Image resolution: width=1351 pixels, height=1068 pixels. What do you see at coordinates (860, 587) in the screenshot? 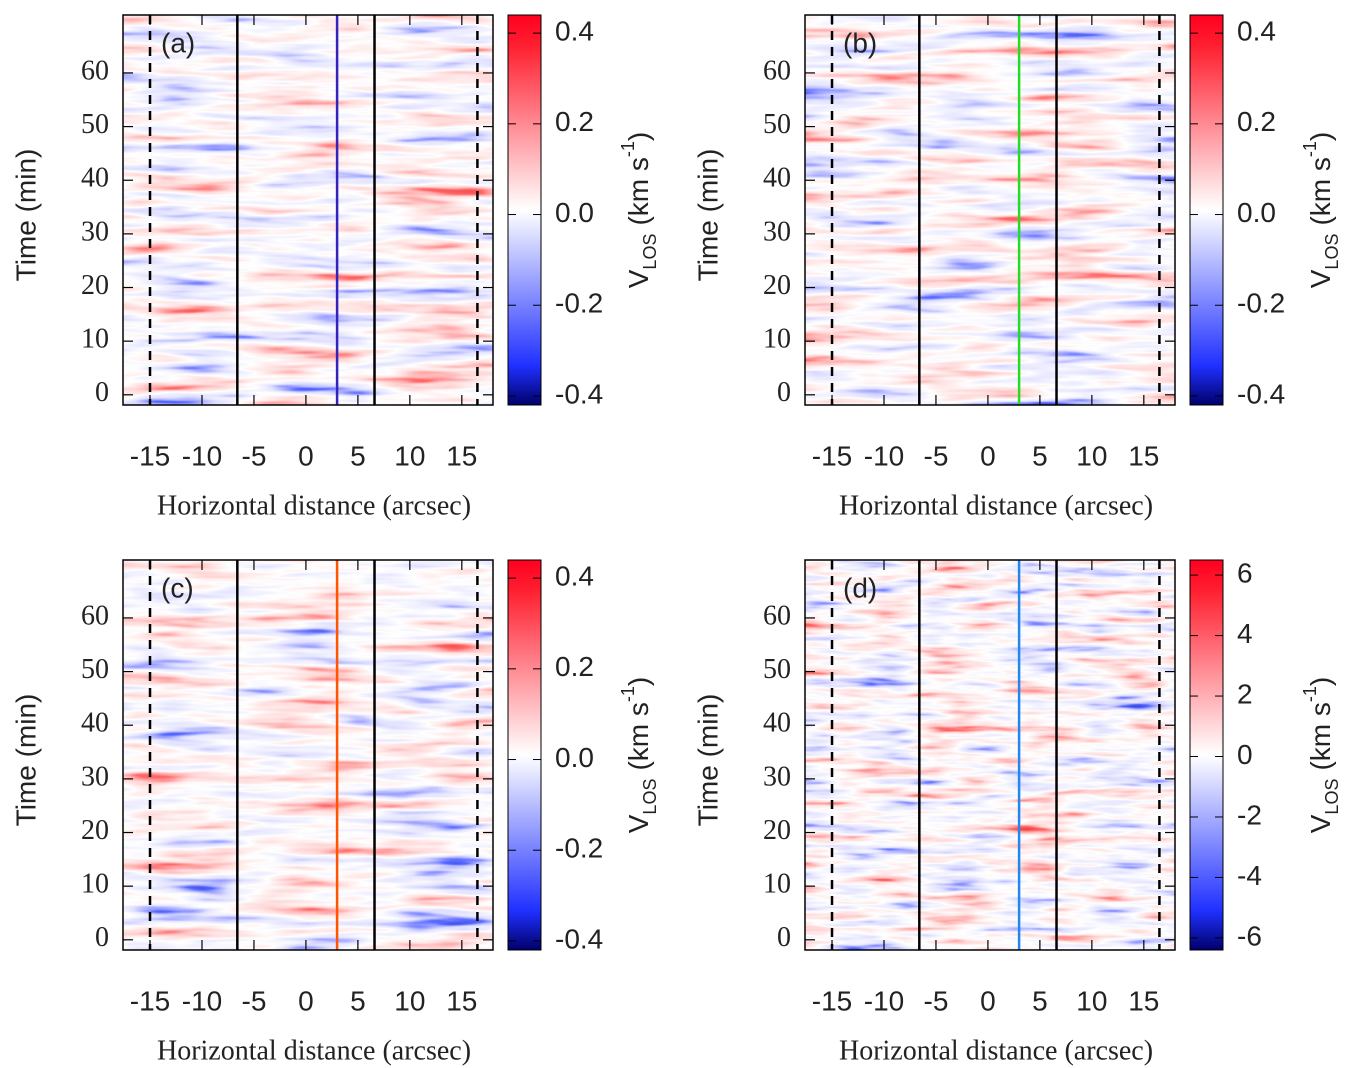
I see `panel-label: (d)` at bounding box center [860, 587].